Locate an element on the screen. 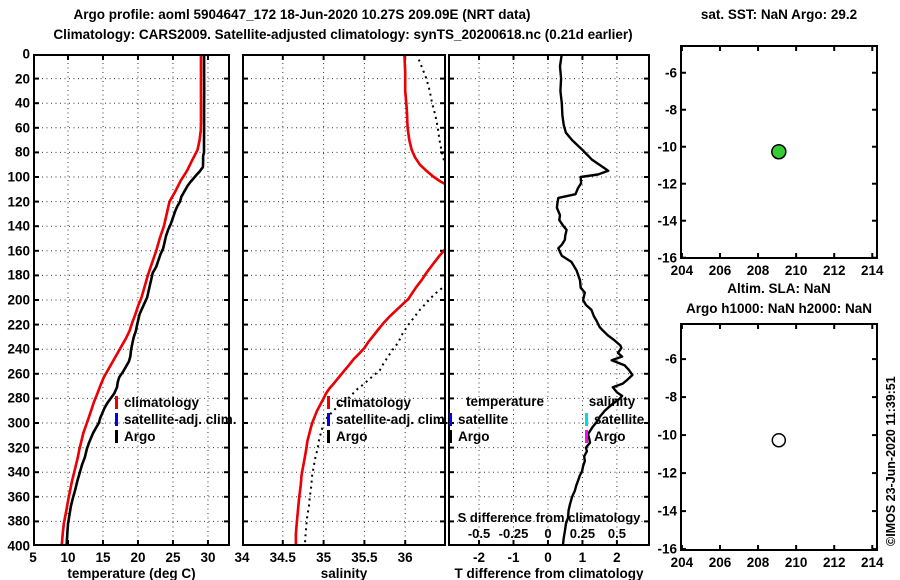 Image resolution: width=900 pixels, height=580 pixels. satellite-adj-clim-legend-marker is located at coordinates (328, 419).